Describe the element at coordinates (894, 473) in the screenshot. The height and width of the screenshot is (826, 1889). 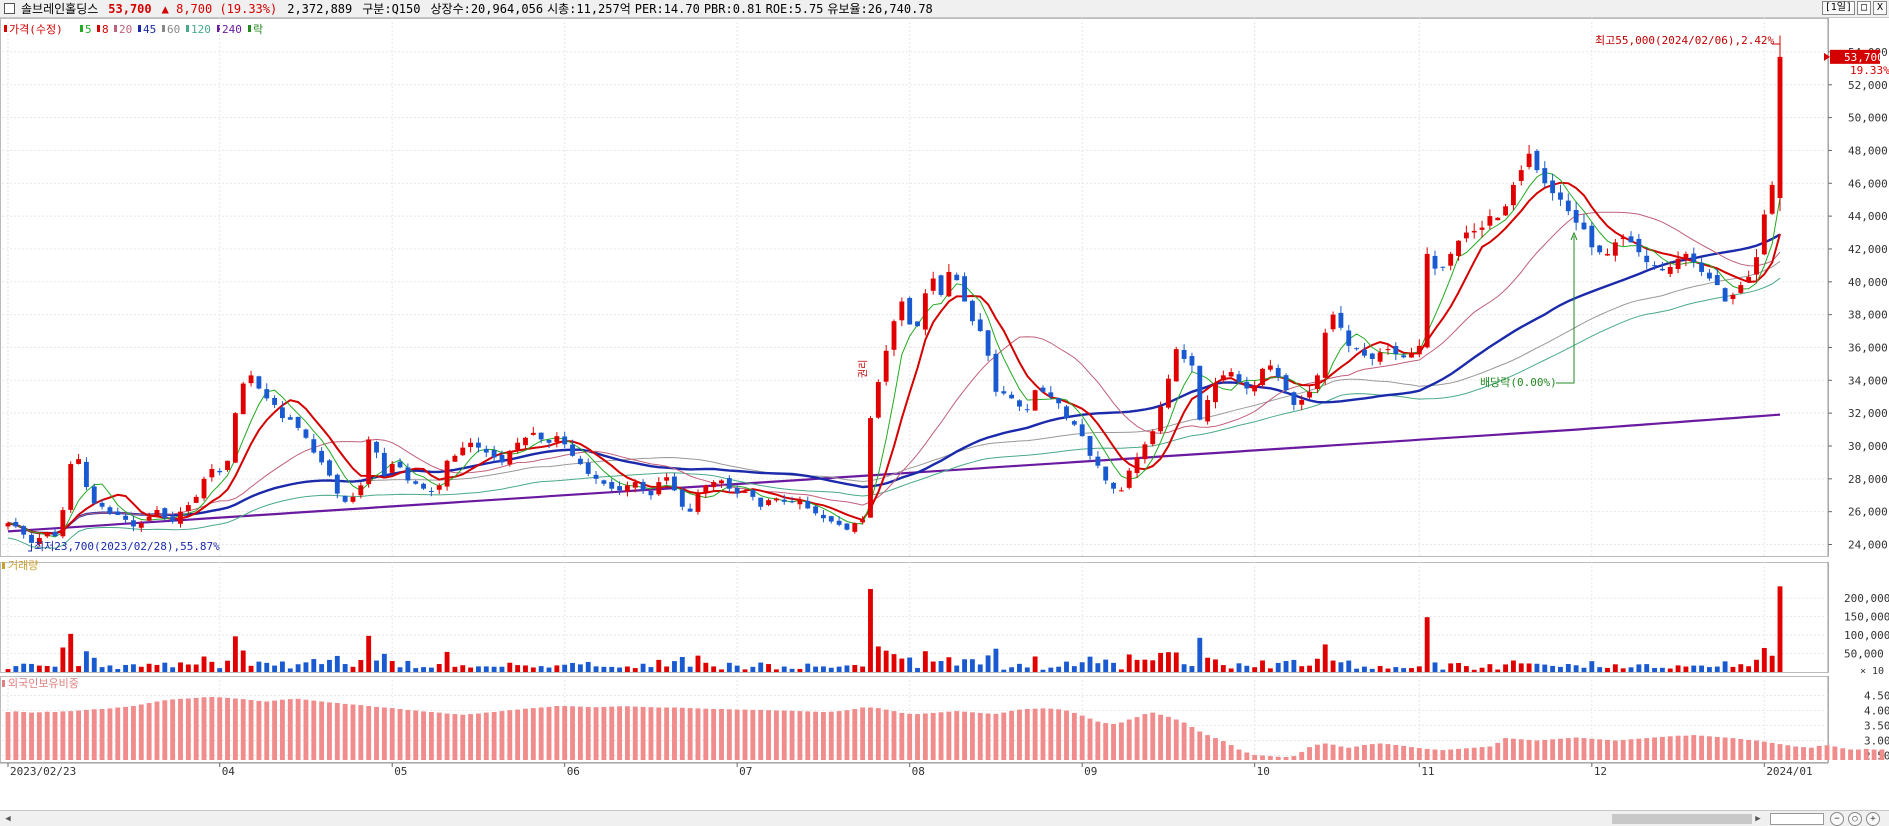
I see `ma240-line` at that location.